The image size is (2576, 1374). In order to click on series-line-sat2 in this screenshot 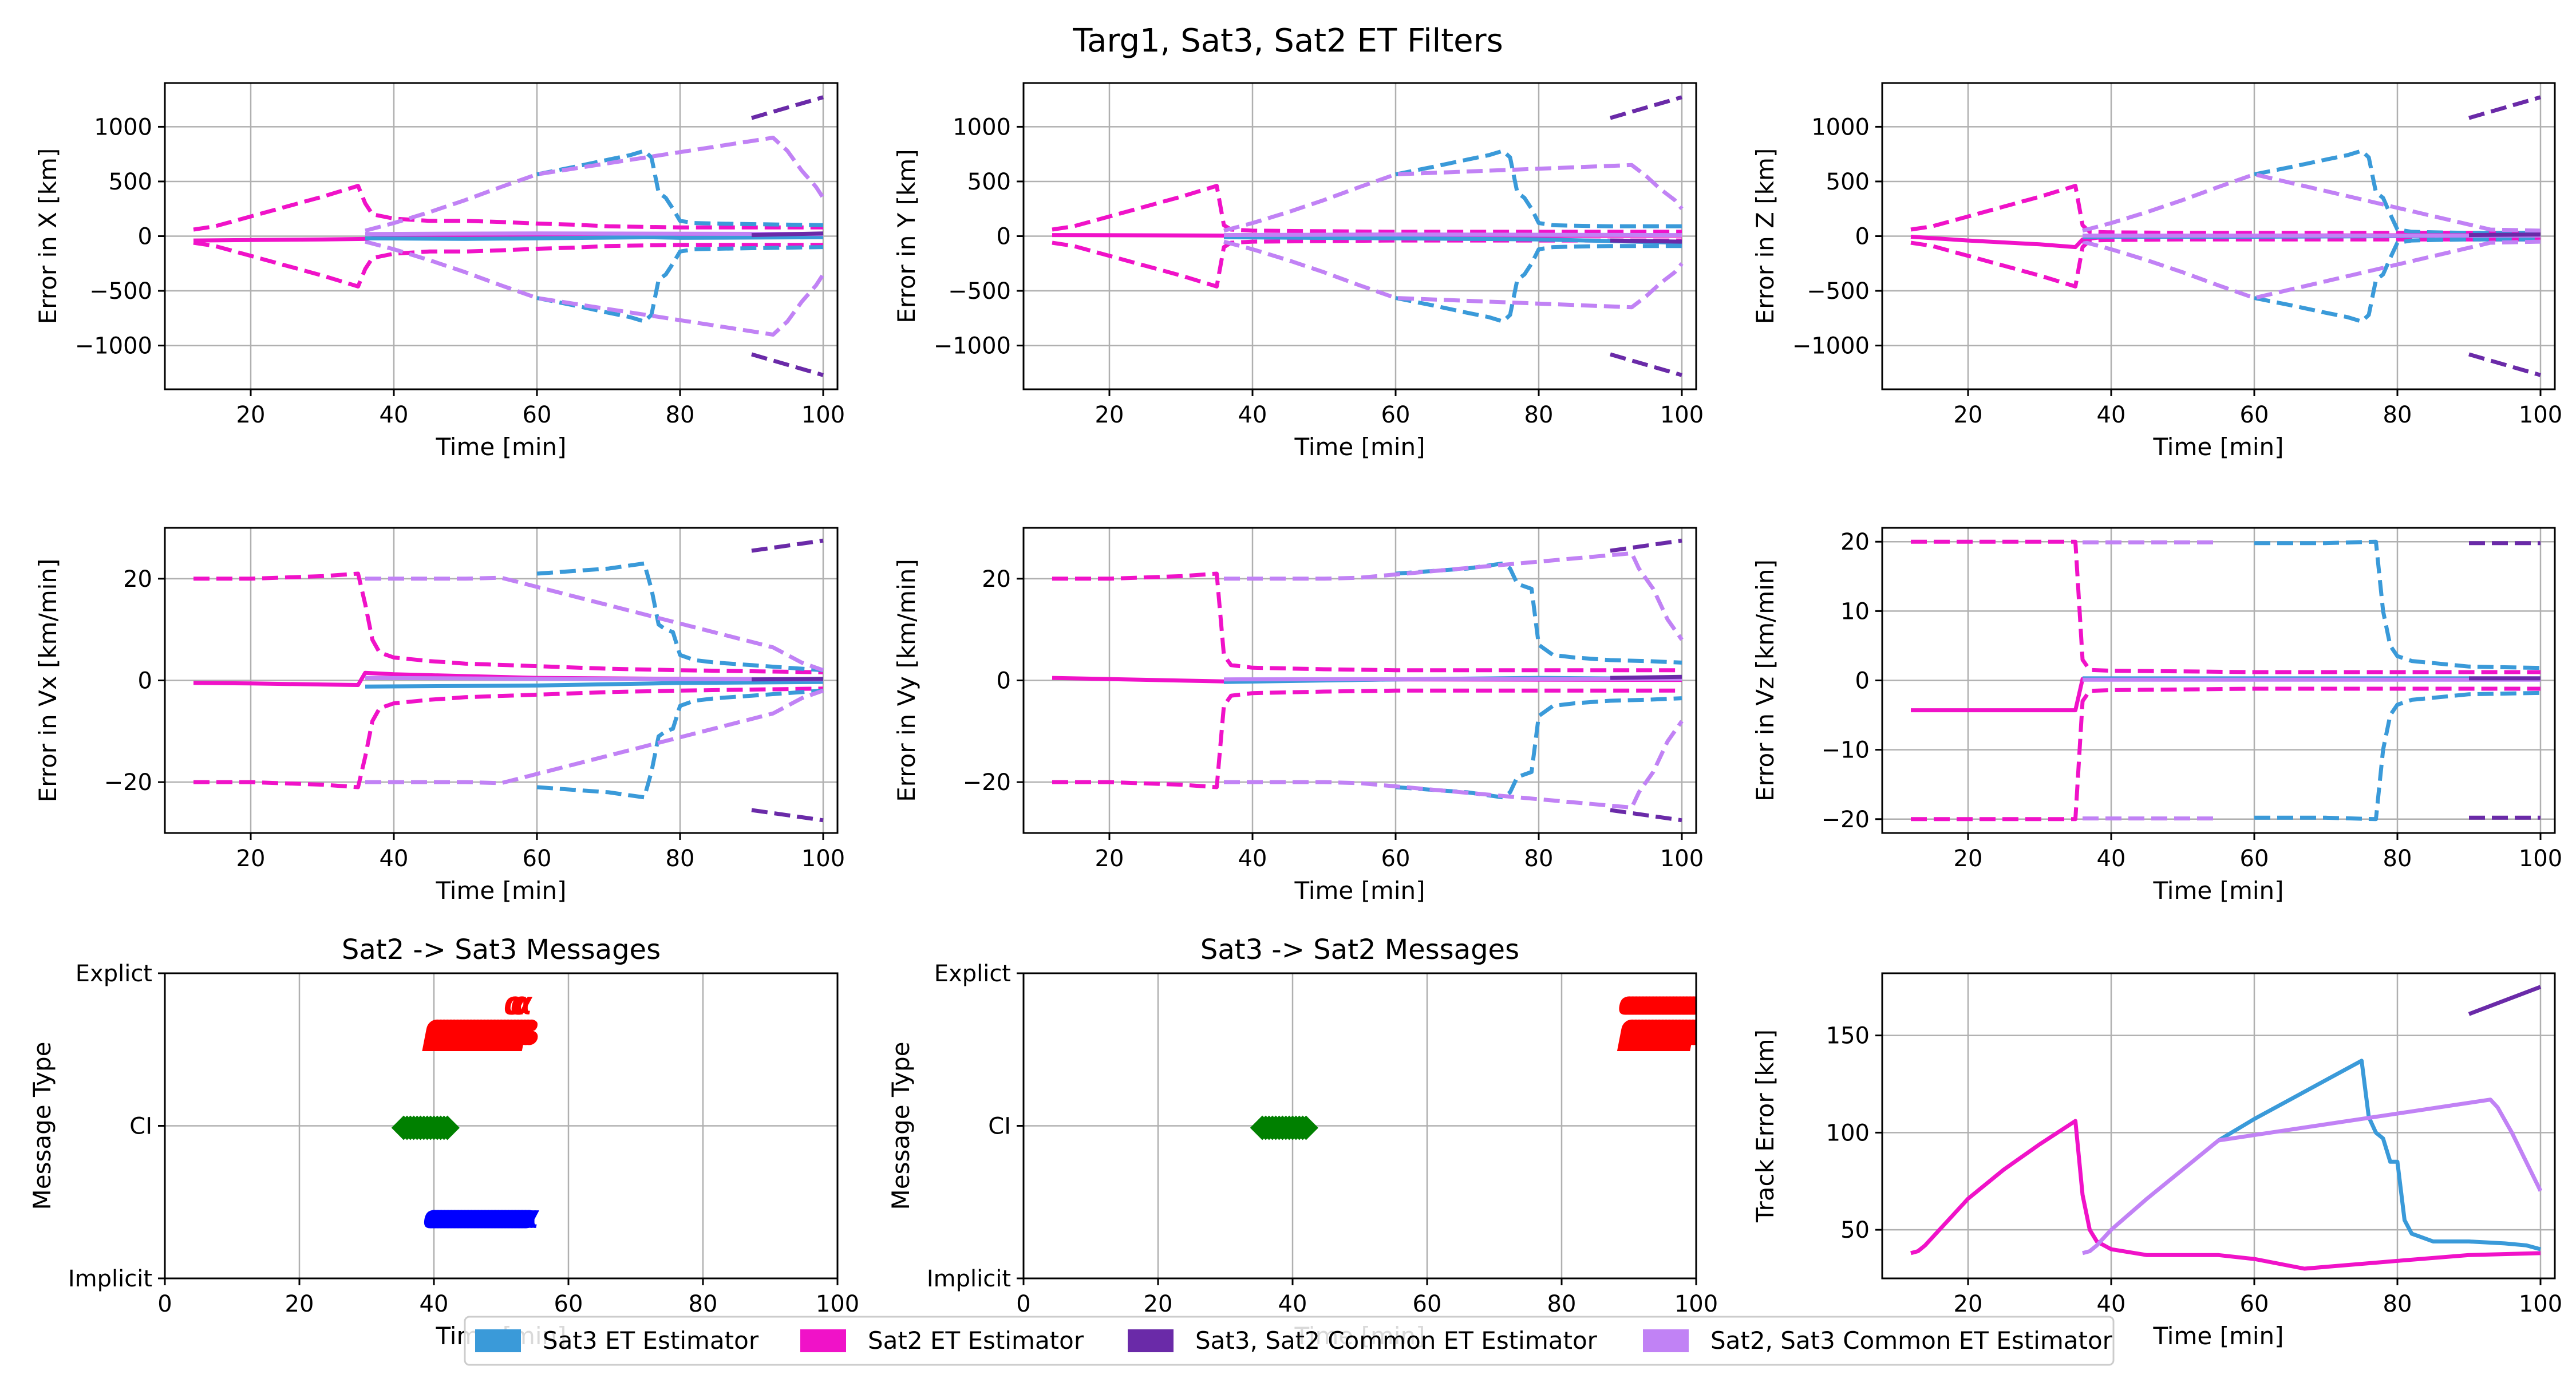, I will do `click(2225, 1195)`.